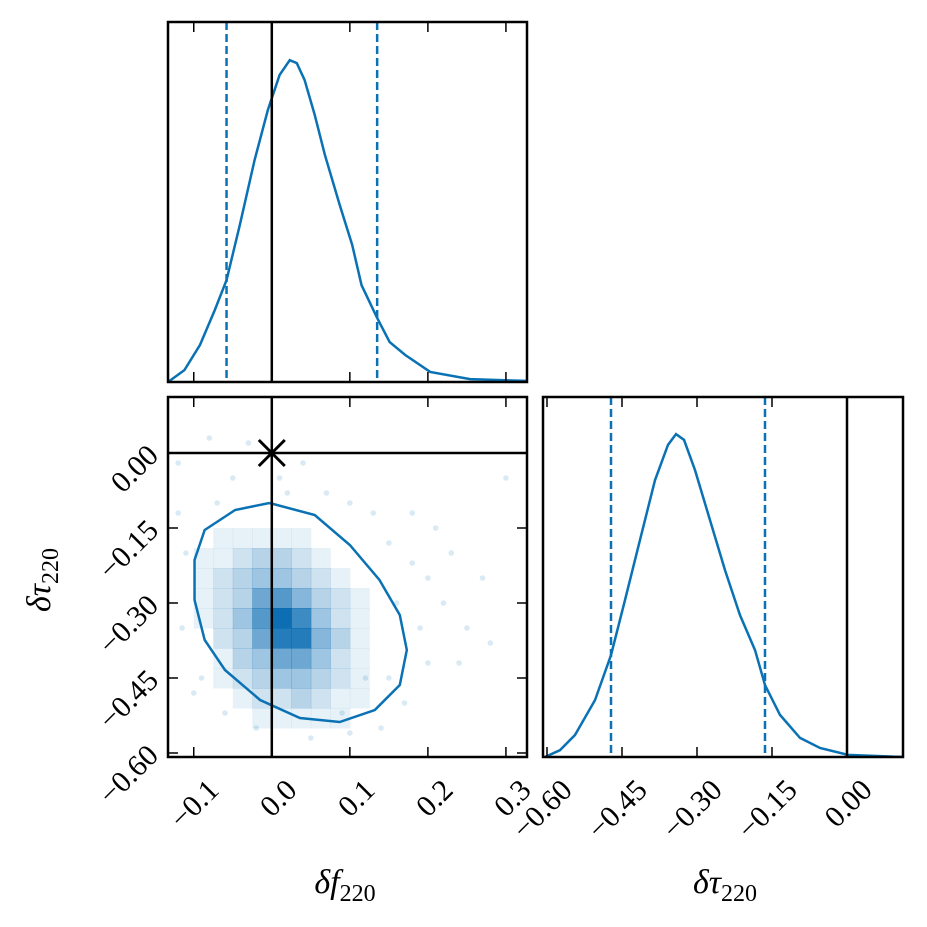 This screenshot has width=927, height=927. I want to click on y-axis-label: δτ220, so click(42, 580).